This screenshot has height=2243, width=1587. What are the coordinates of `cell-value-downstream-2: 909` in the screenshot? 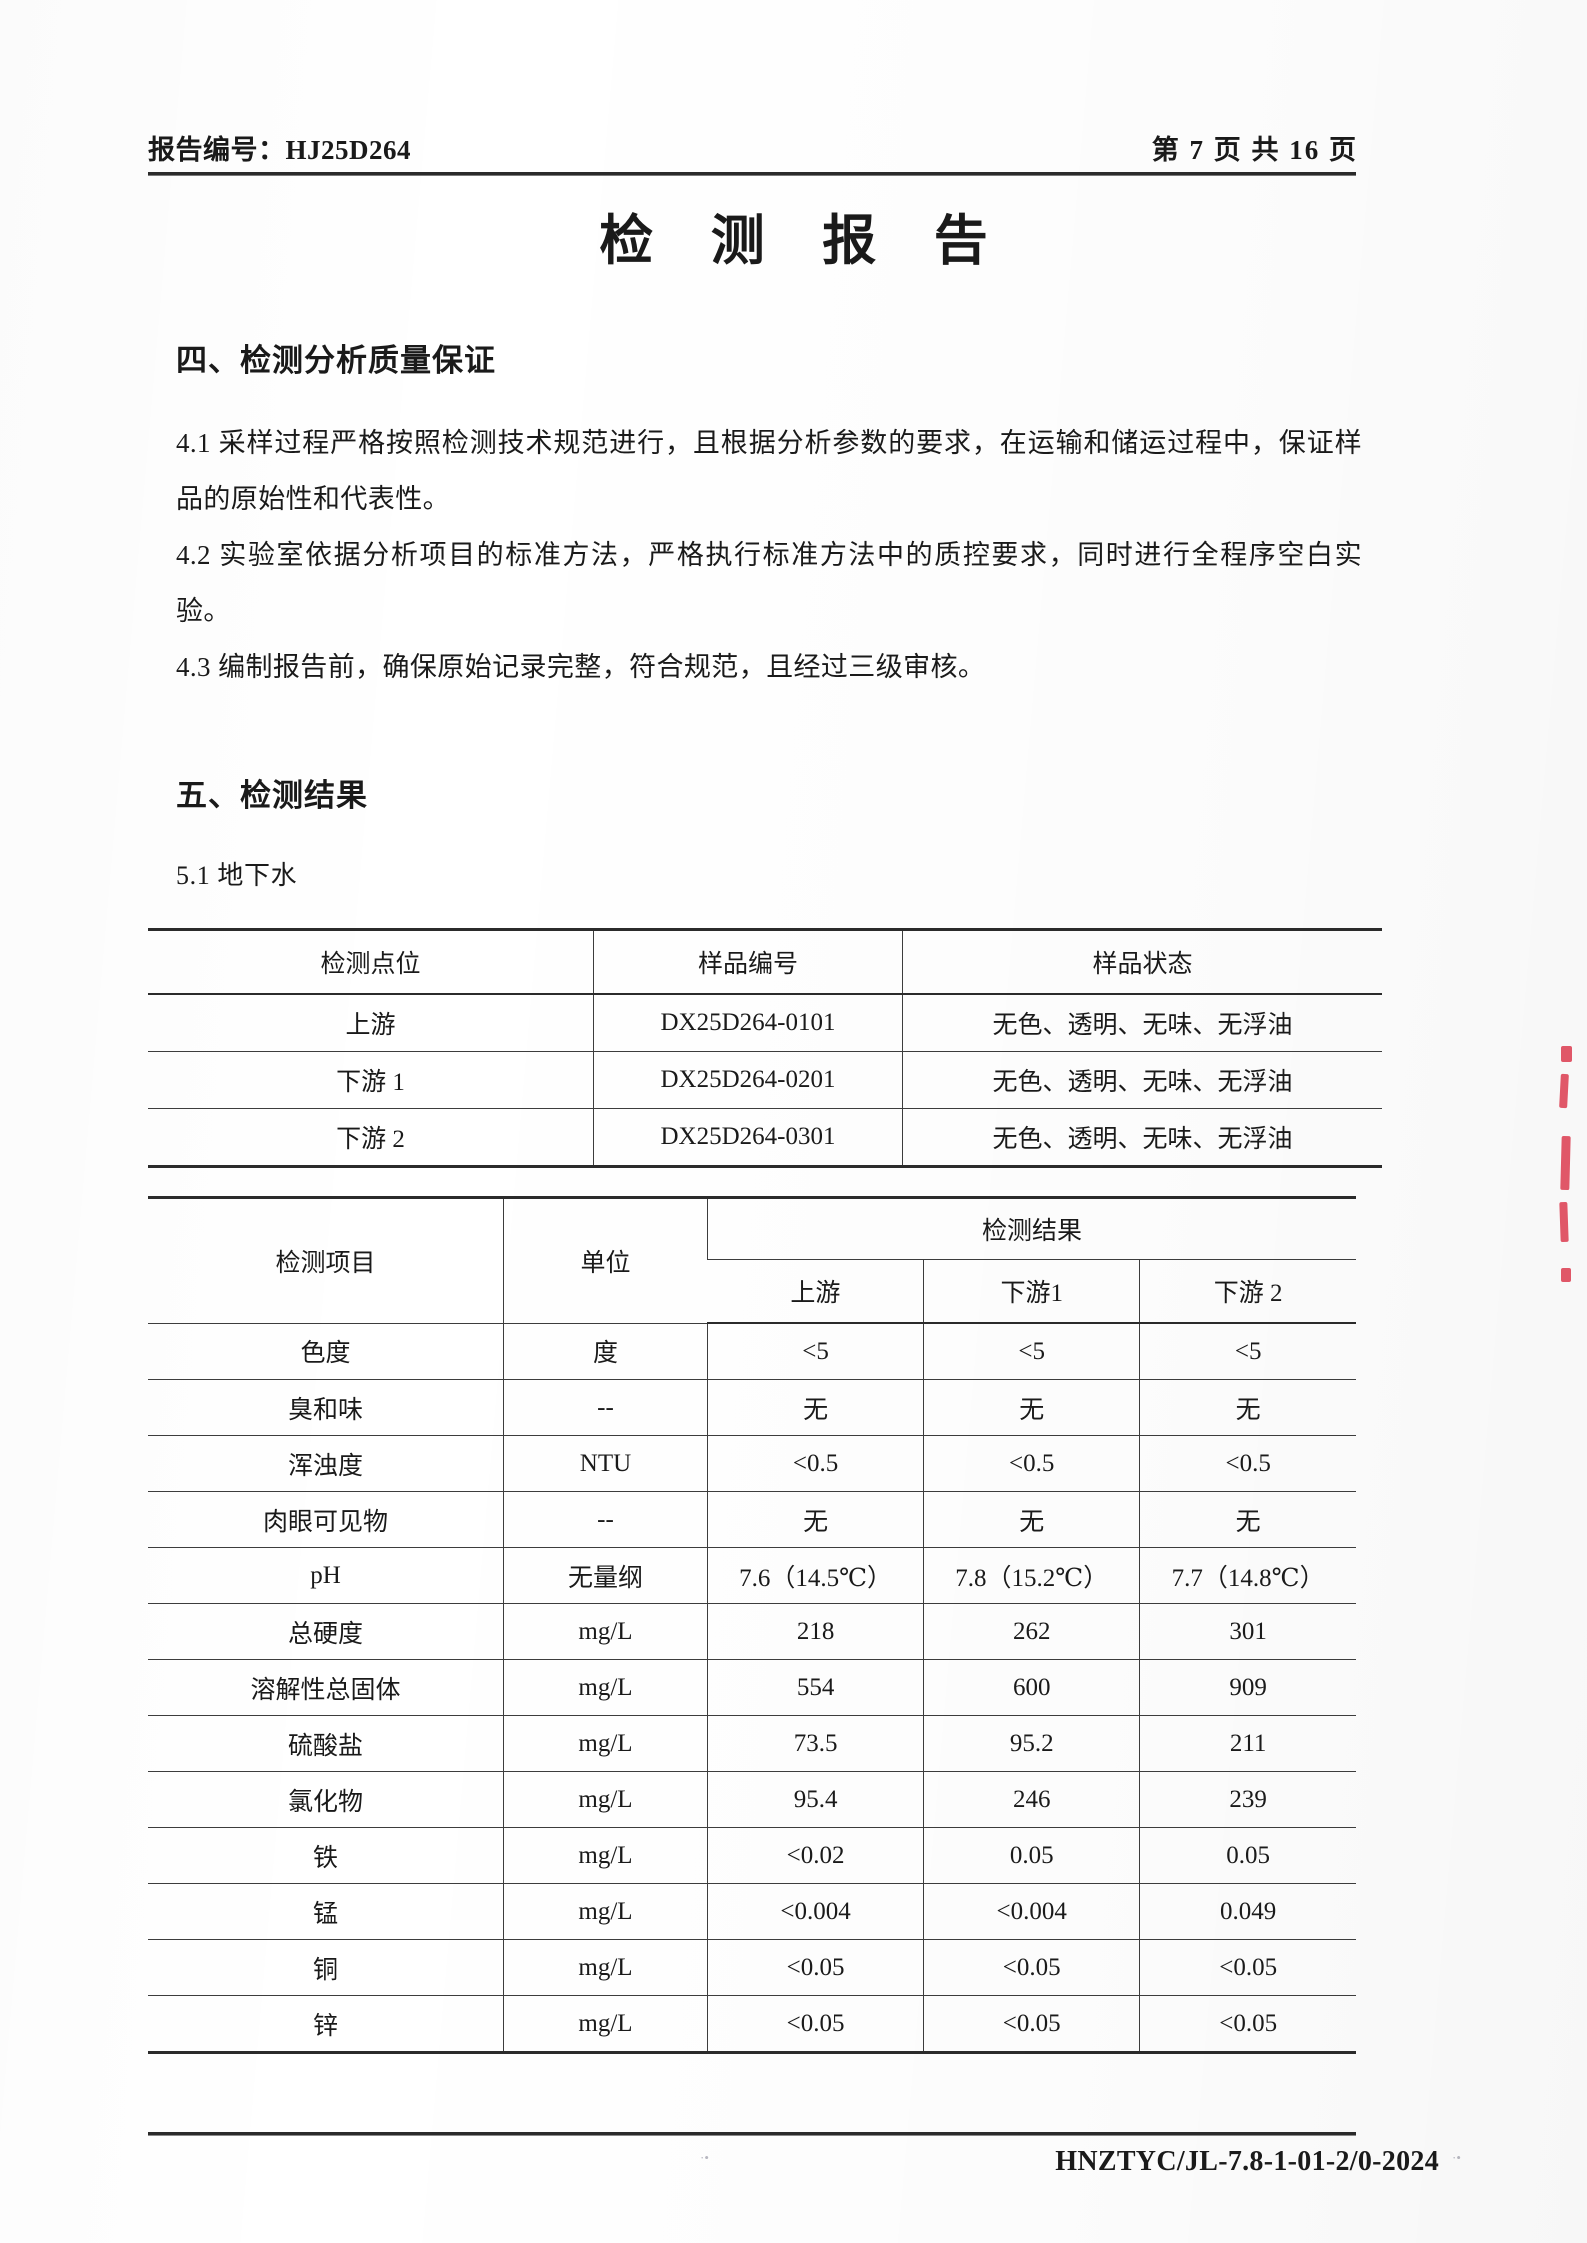 It's located at (1247, 1687).